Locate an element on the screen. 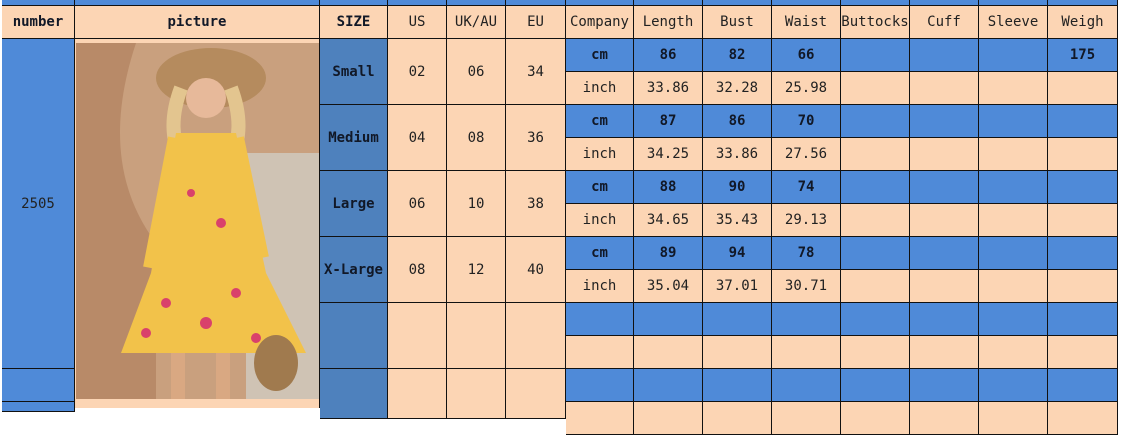 This screenshot has width=1121, height=435. eu-size-cell: 40 is located at coordinates (536, 270).